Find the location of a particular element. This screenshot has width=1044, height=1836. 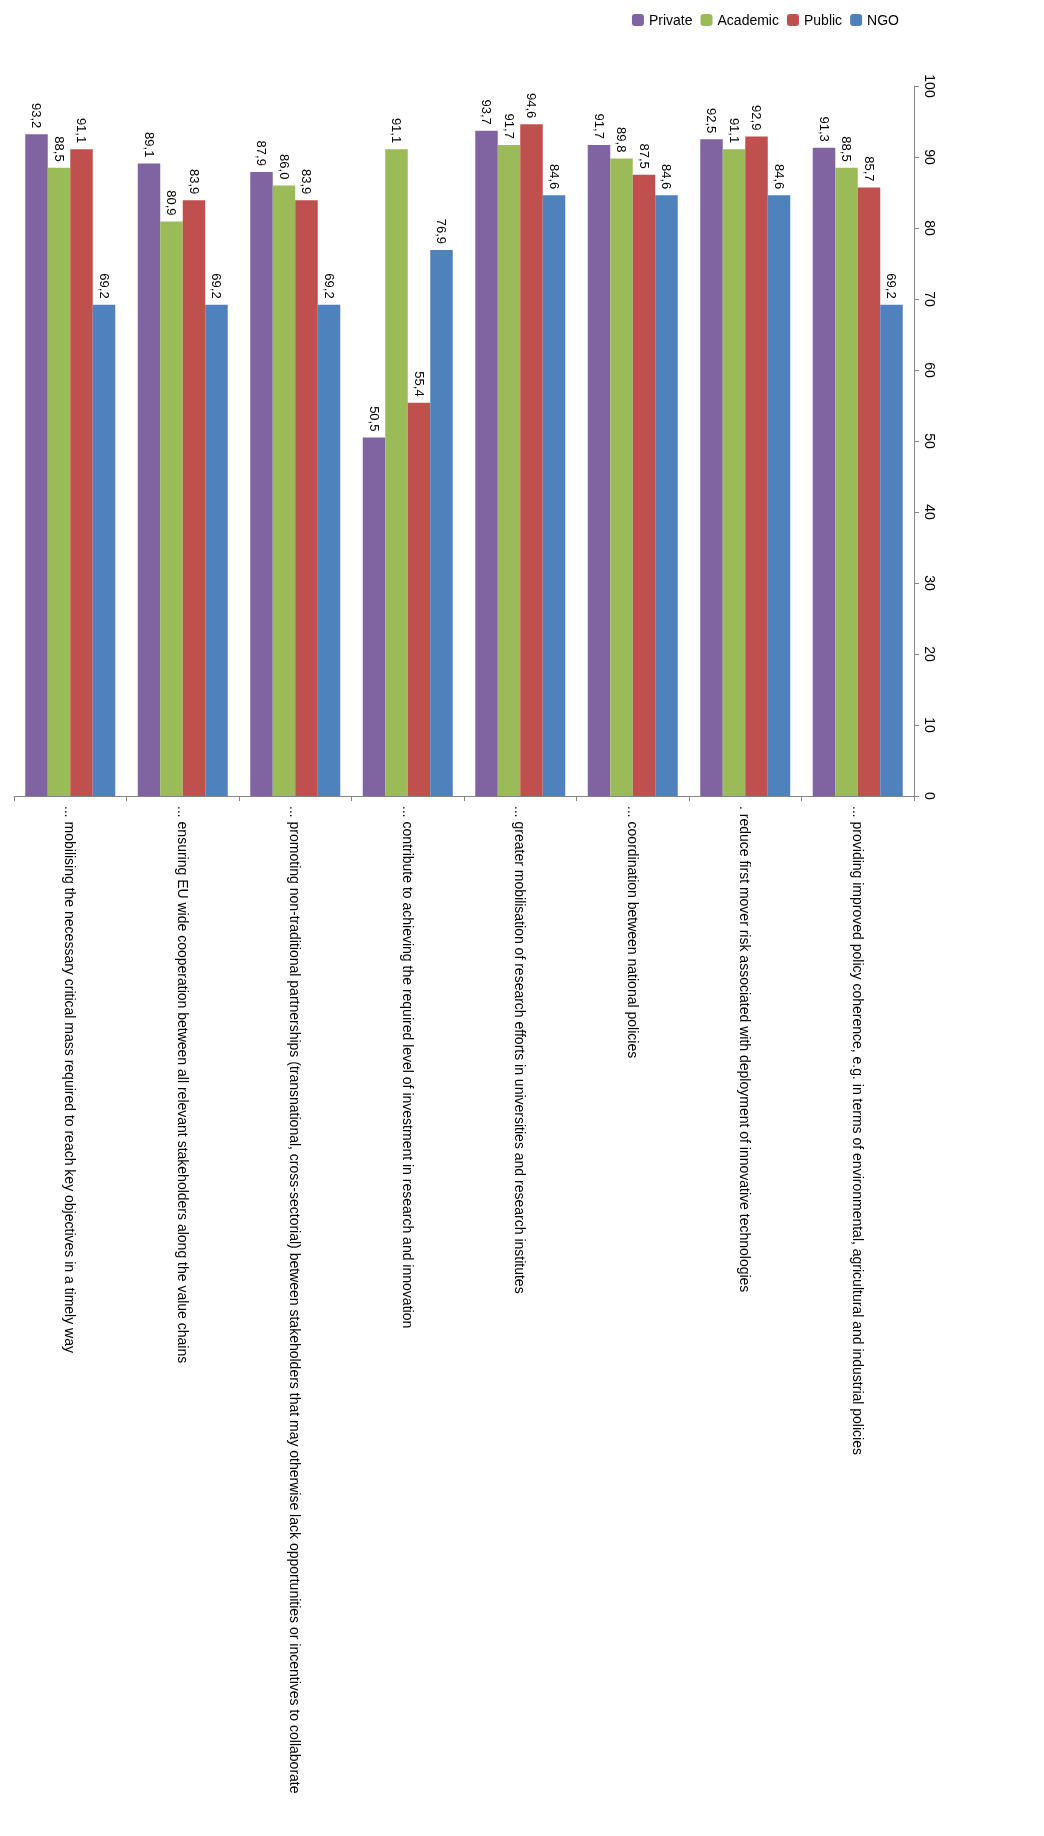

y-tick-label: 20 is located at coordinates (930, 654).